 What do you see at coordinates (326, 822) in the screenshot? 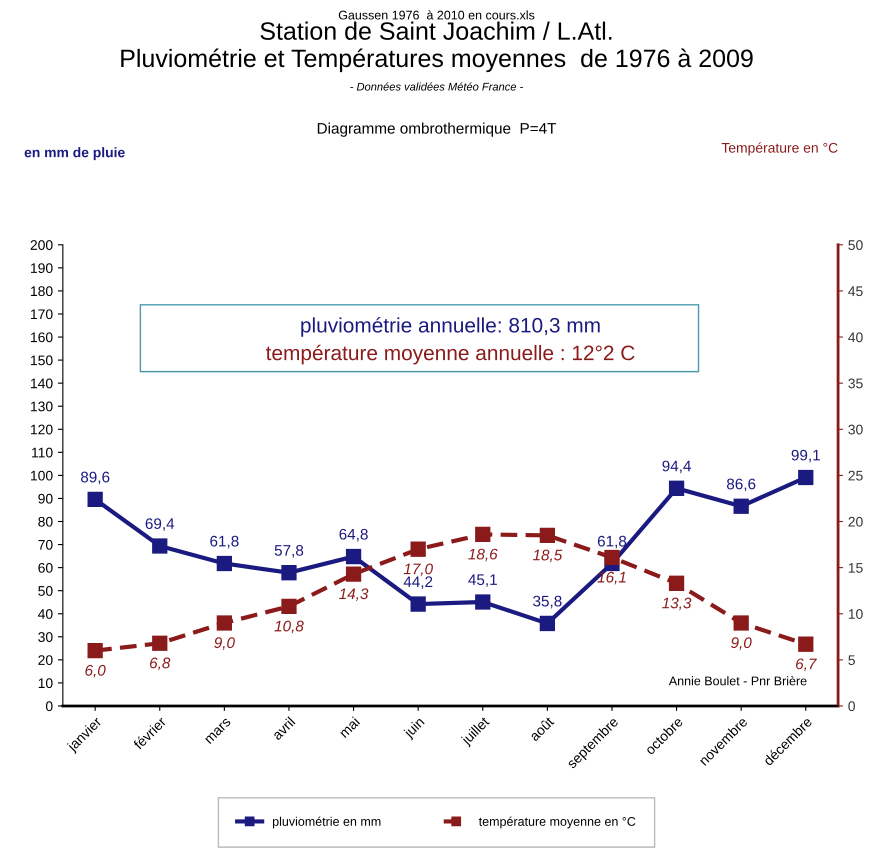
I see `legend-label: pluviométrie en mm` at bounding box center [326, 822].